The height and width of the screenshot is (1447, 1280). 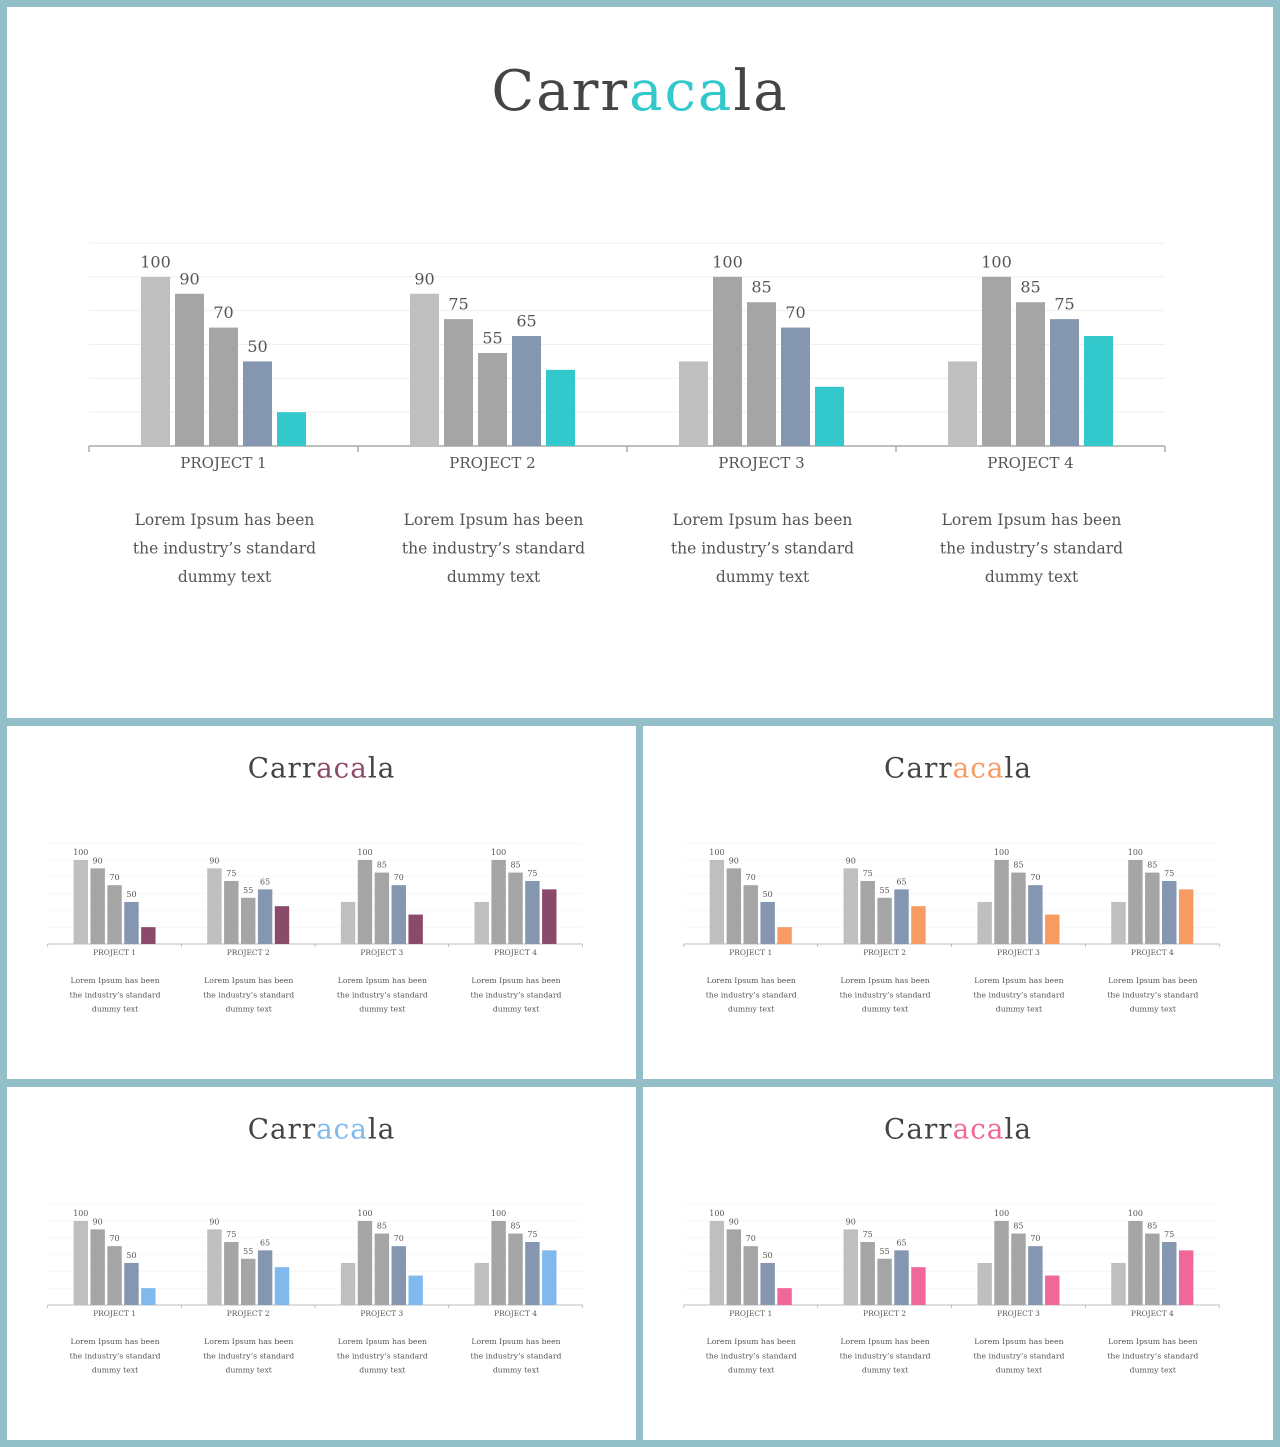 What do you see at coordinates (282, 767) in the screenshot?
I see `title-part: Carr` at bounding box center [282, 767].